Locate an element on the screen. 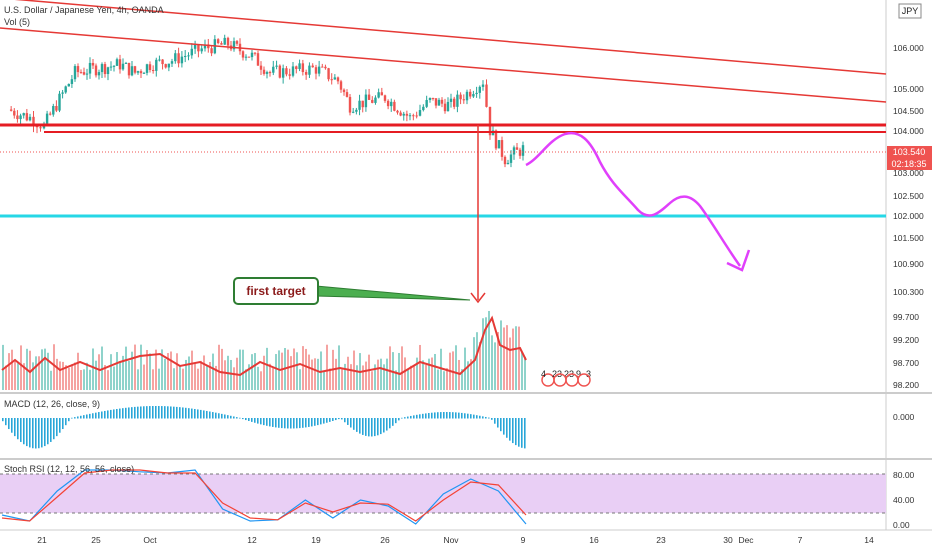 The height and width of the screenshot is (550, 932). macd-histogram is located at coordinates (264, 427).